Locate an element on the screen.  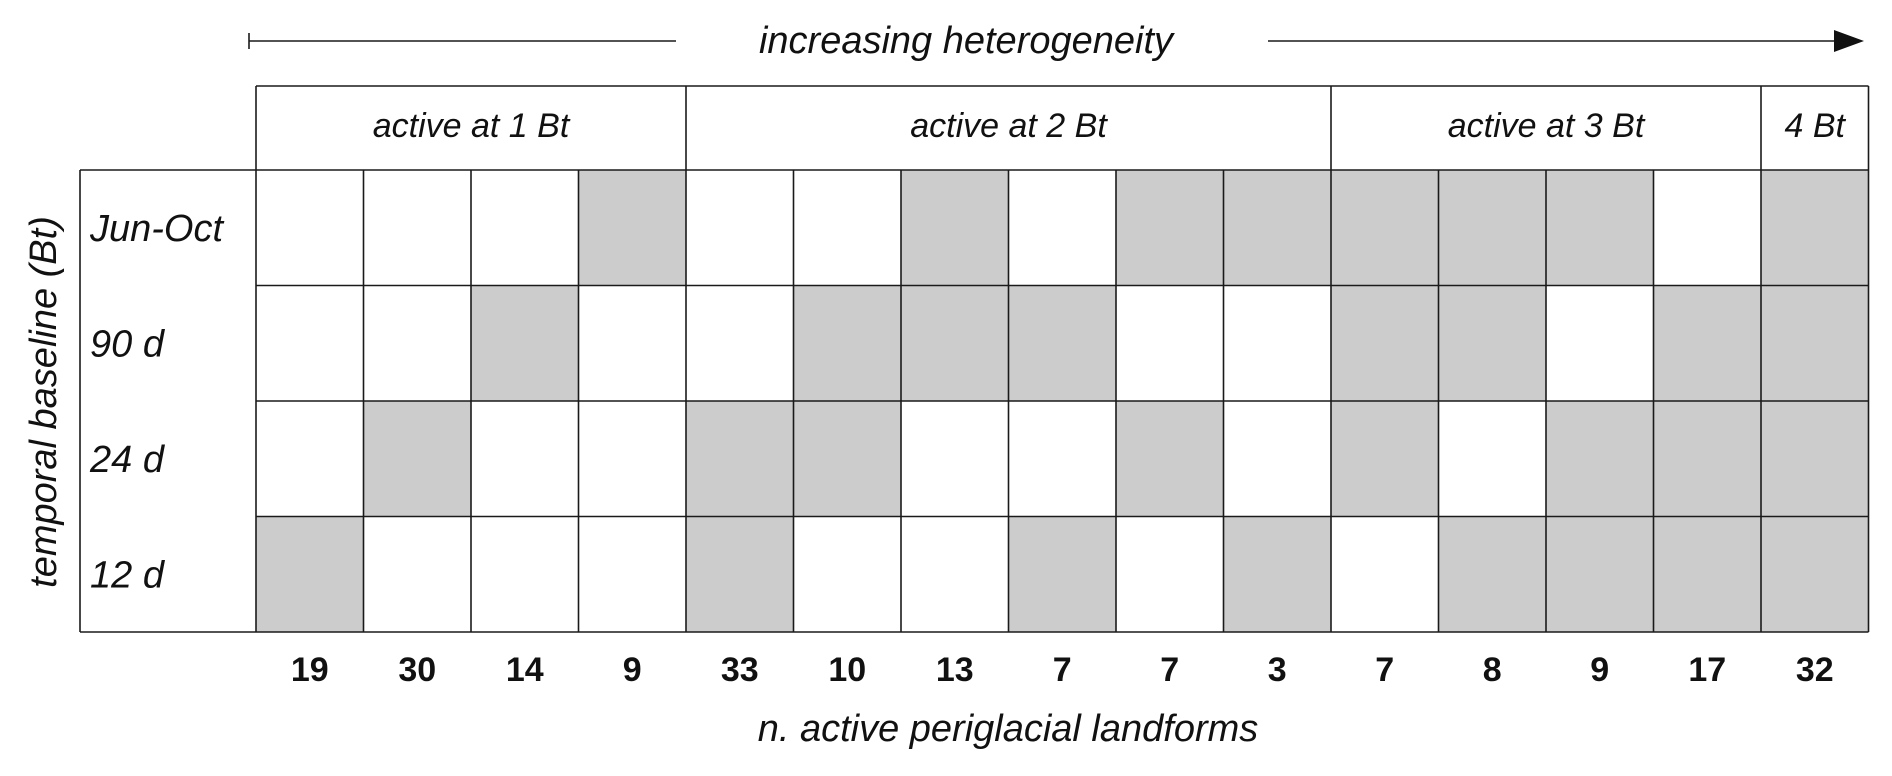
count-label: 3 is located at coordinates (1277, 670).